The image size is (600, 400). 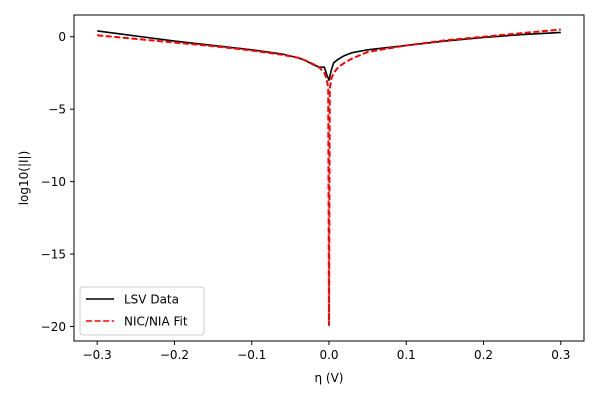 What do you see at coordinates (156, 322) in the screenshot?
I see `legend-label-nic-nia-fit: NIC/NIA Fit` at bounding box center [156, 322].